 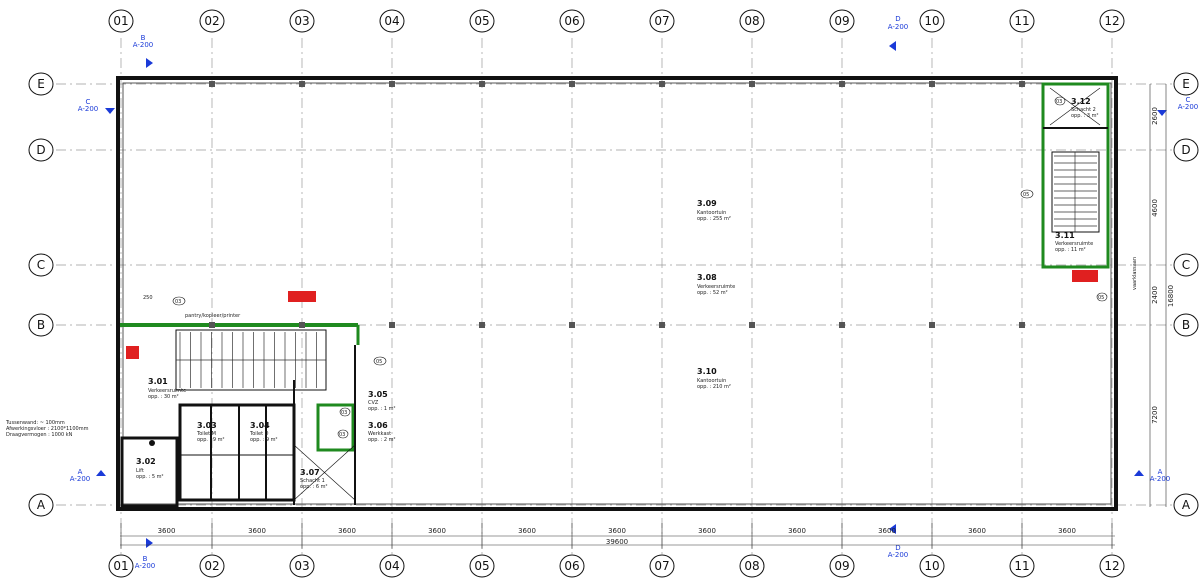 I want to click on dimension-total: 39600, so click(x=617, y=542).